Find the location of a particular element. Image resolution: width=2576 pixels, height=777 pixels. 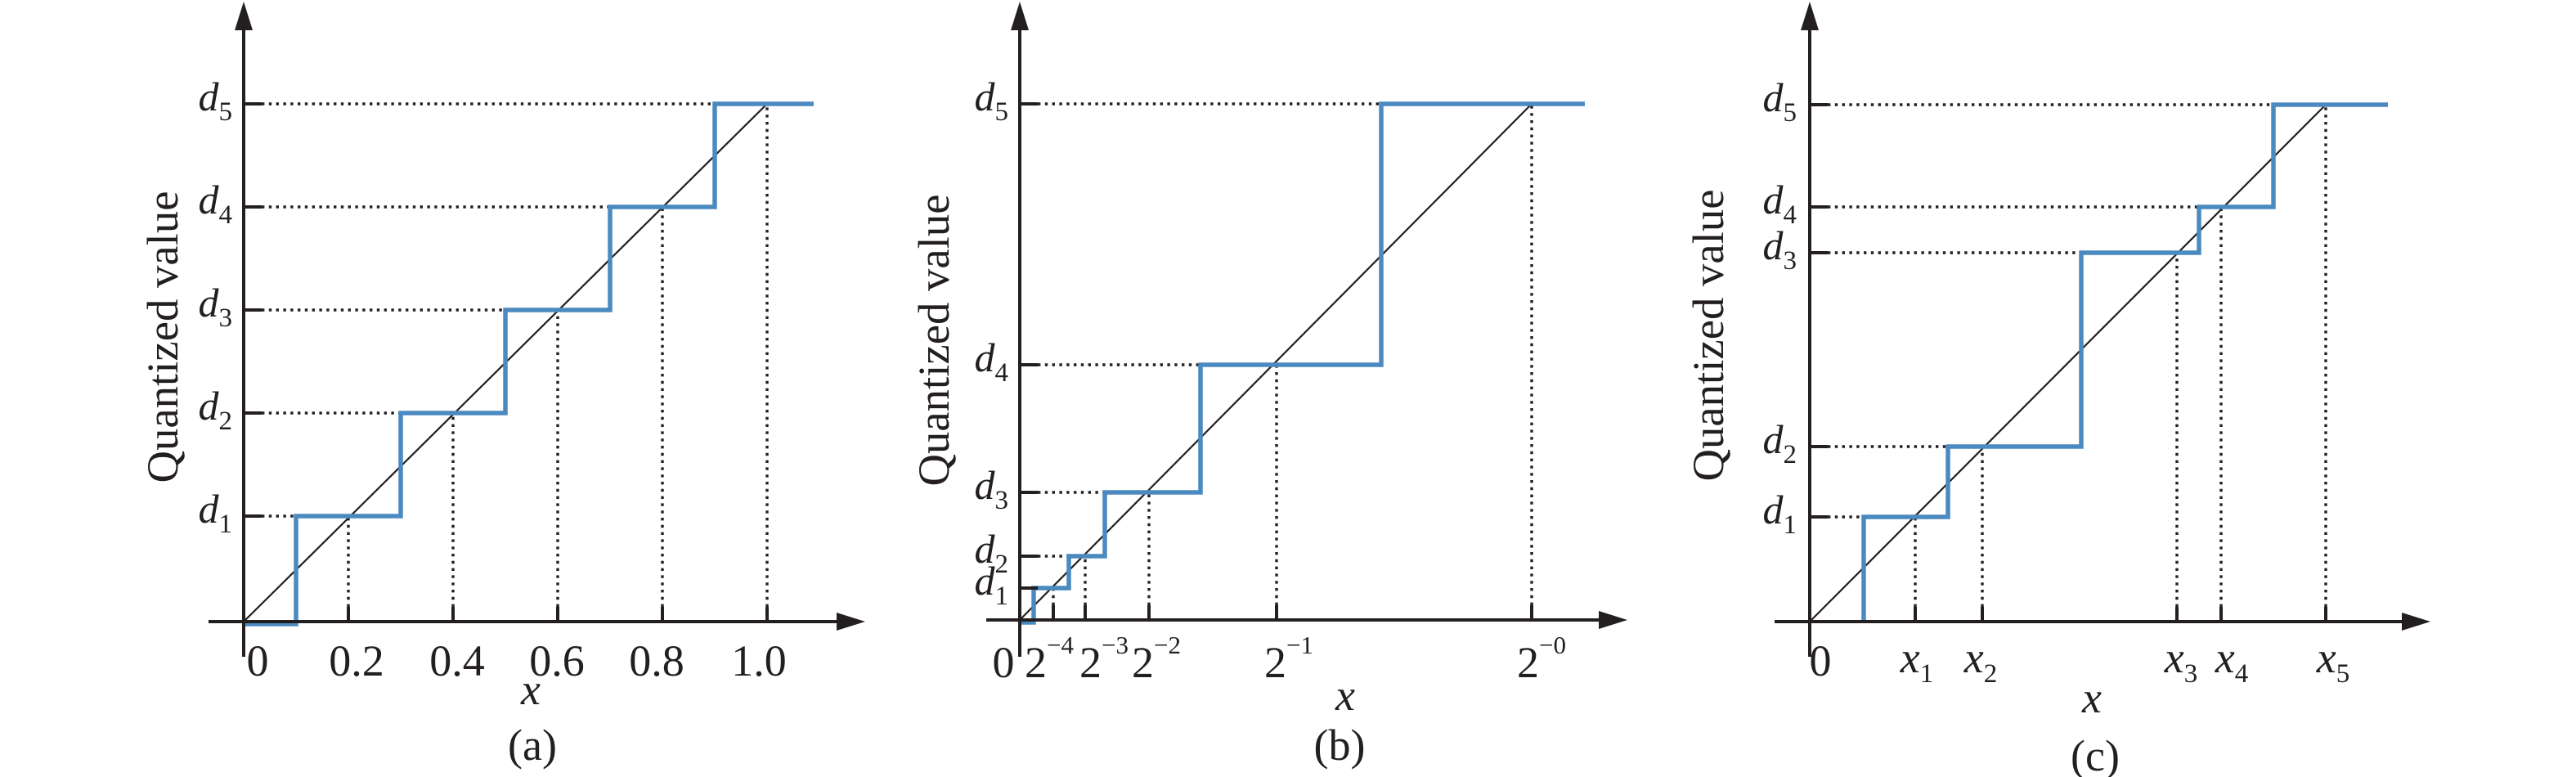

svg-text: x2 is located at coordinates (1980, 661).